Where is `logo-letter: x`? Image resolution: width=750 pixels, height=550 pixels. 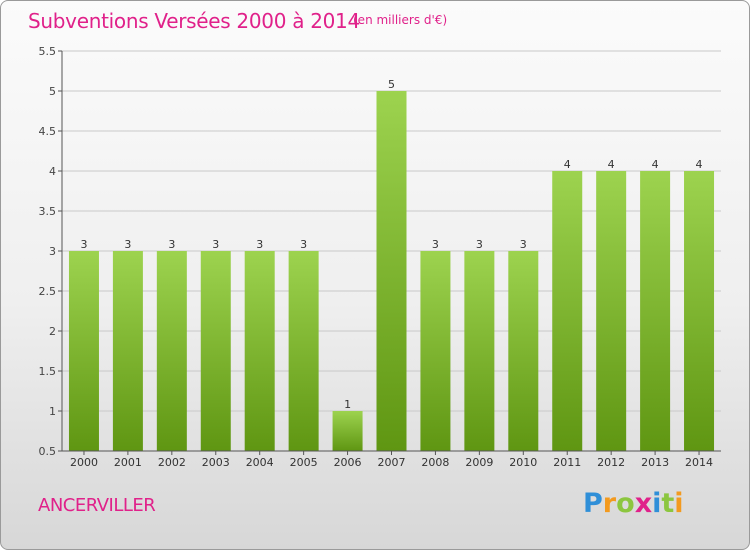
logo-letter: x is located at coordinates (643, 503).